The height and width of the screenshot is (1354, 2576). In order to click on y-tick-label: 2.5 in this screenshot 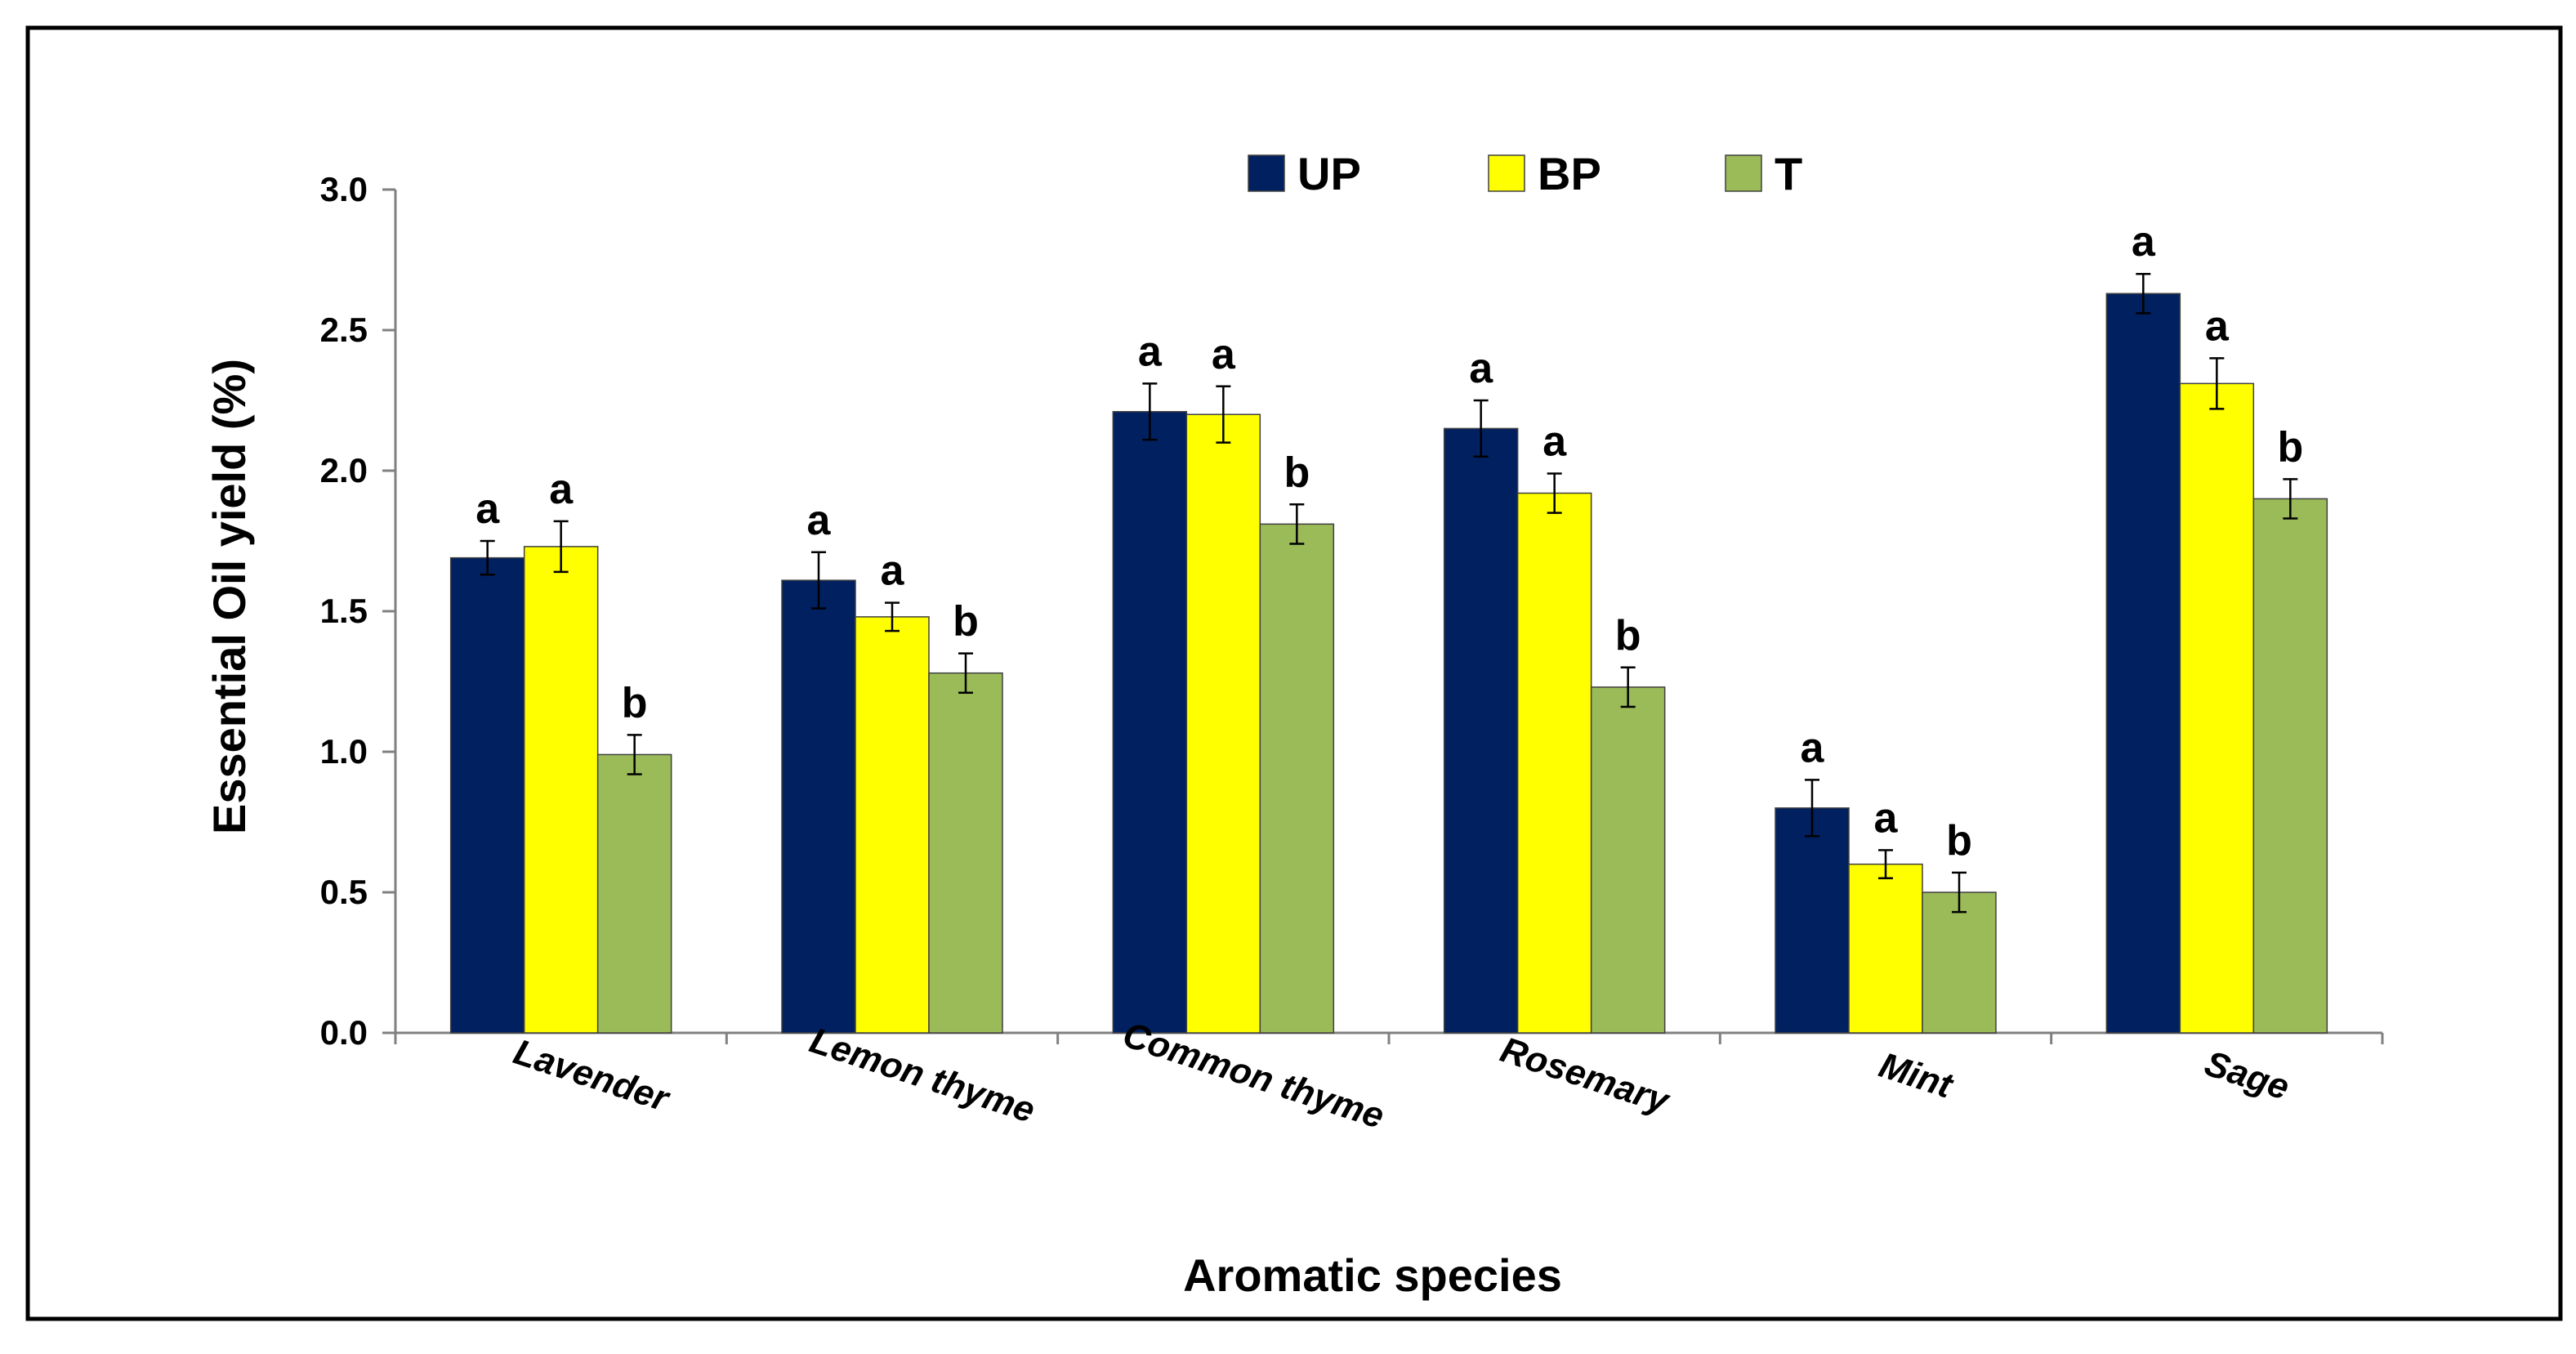, I will do `click(344, 330)`.